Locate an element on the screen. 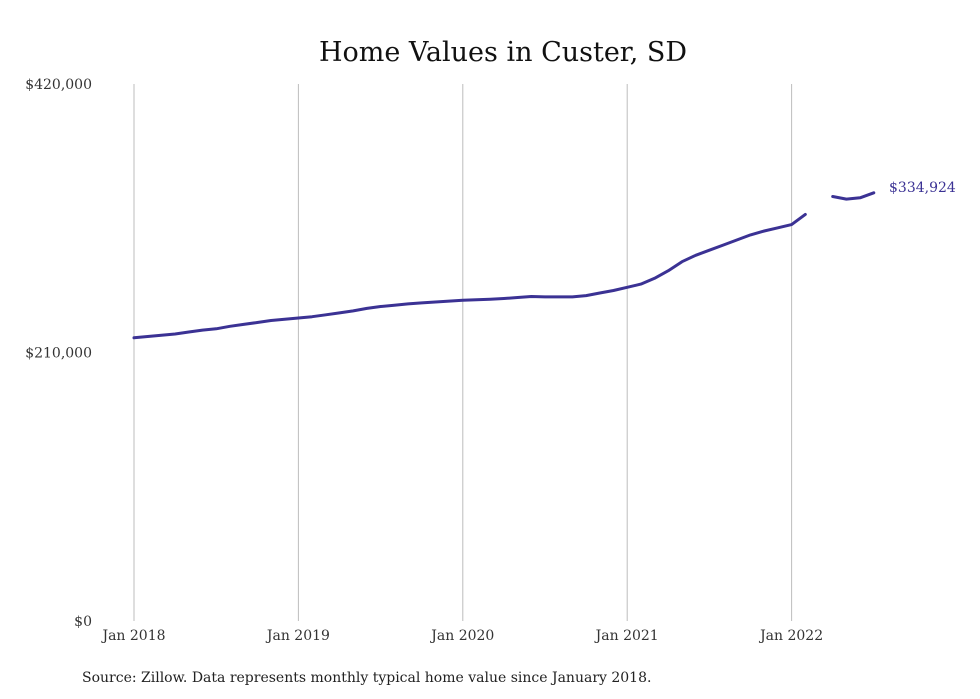 This screenshot has width=980, height=699. x-tick-label: Jan 2022 is located at coordinates (790, 636).